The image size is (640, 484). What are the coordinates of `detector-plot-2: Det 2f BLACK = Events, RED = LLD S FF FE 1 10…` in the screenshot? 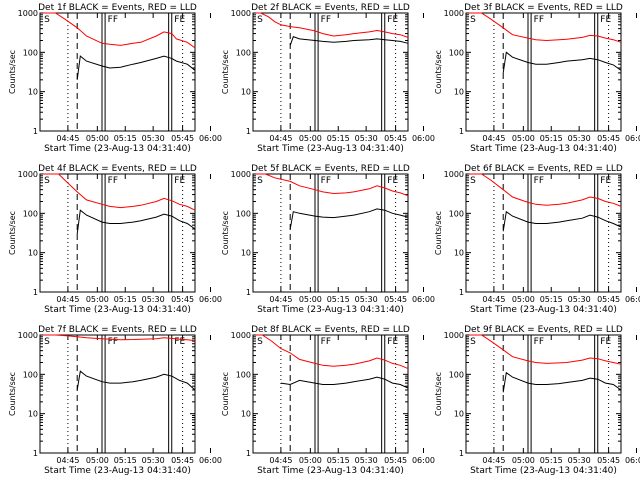 It's located at (328, 78).